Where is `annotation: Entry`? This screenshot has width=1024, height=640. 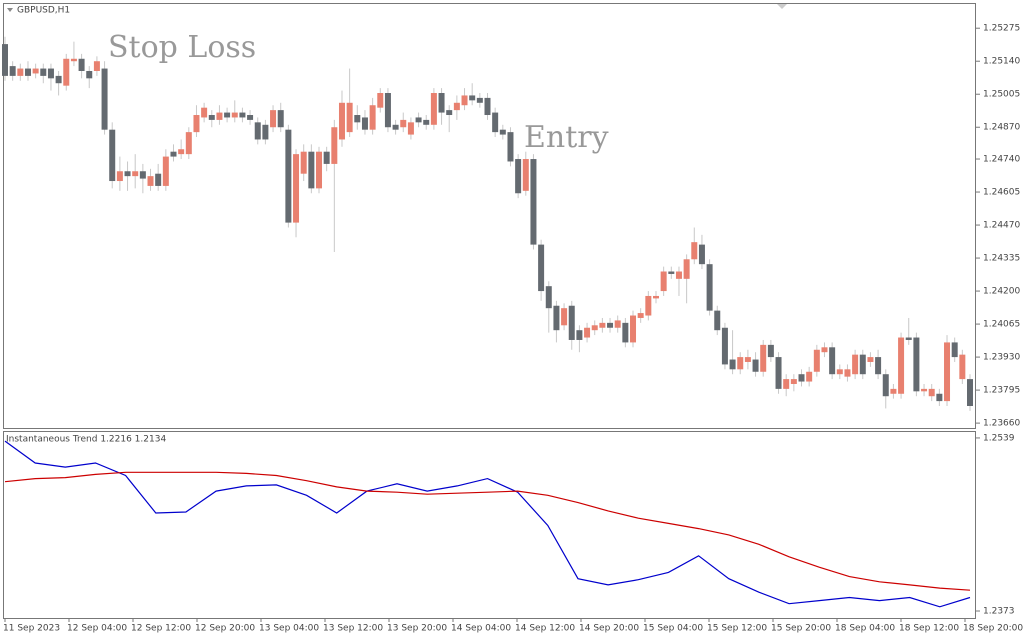
annotation: Entry is located at coordinates (566, 137).